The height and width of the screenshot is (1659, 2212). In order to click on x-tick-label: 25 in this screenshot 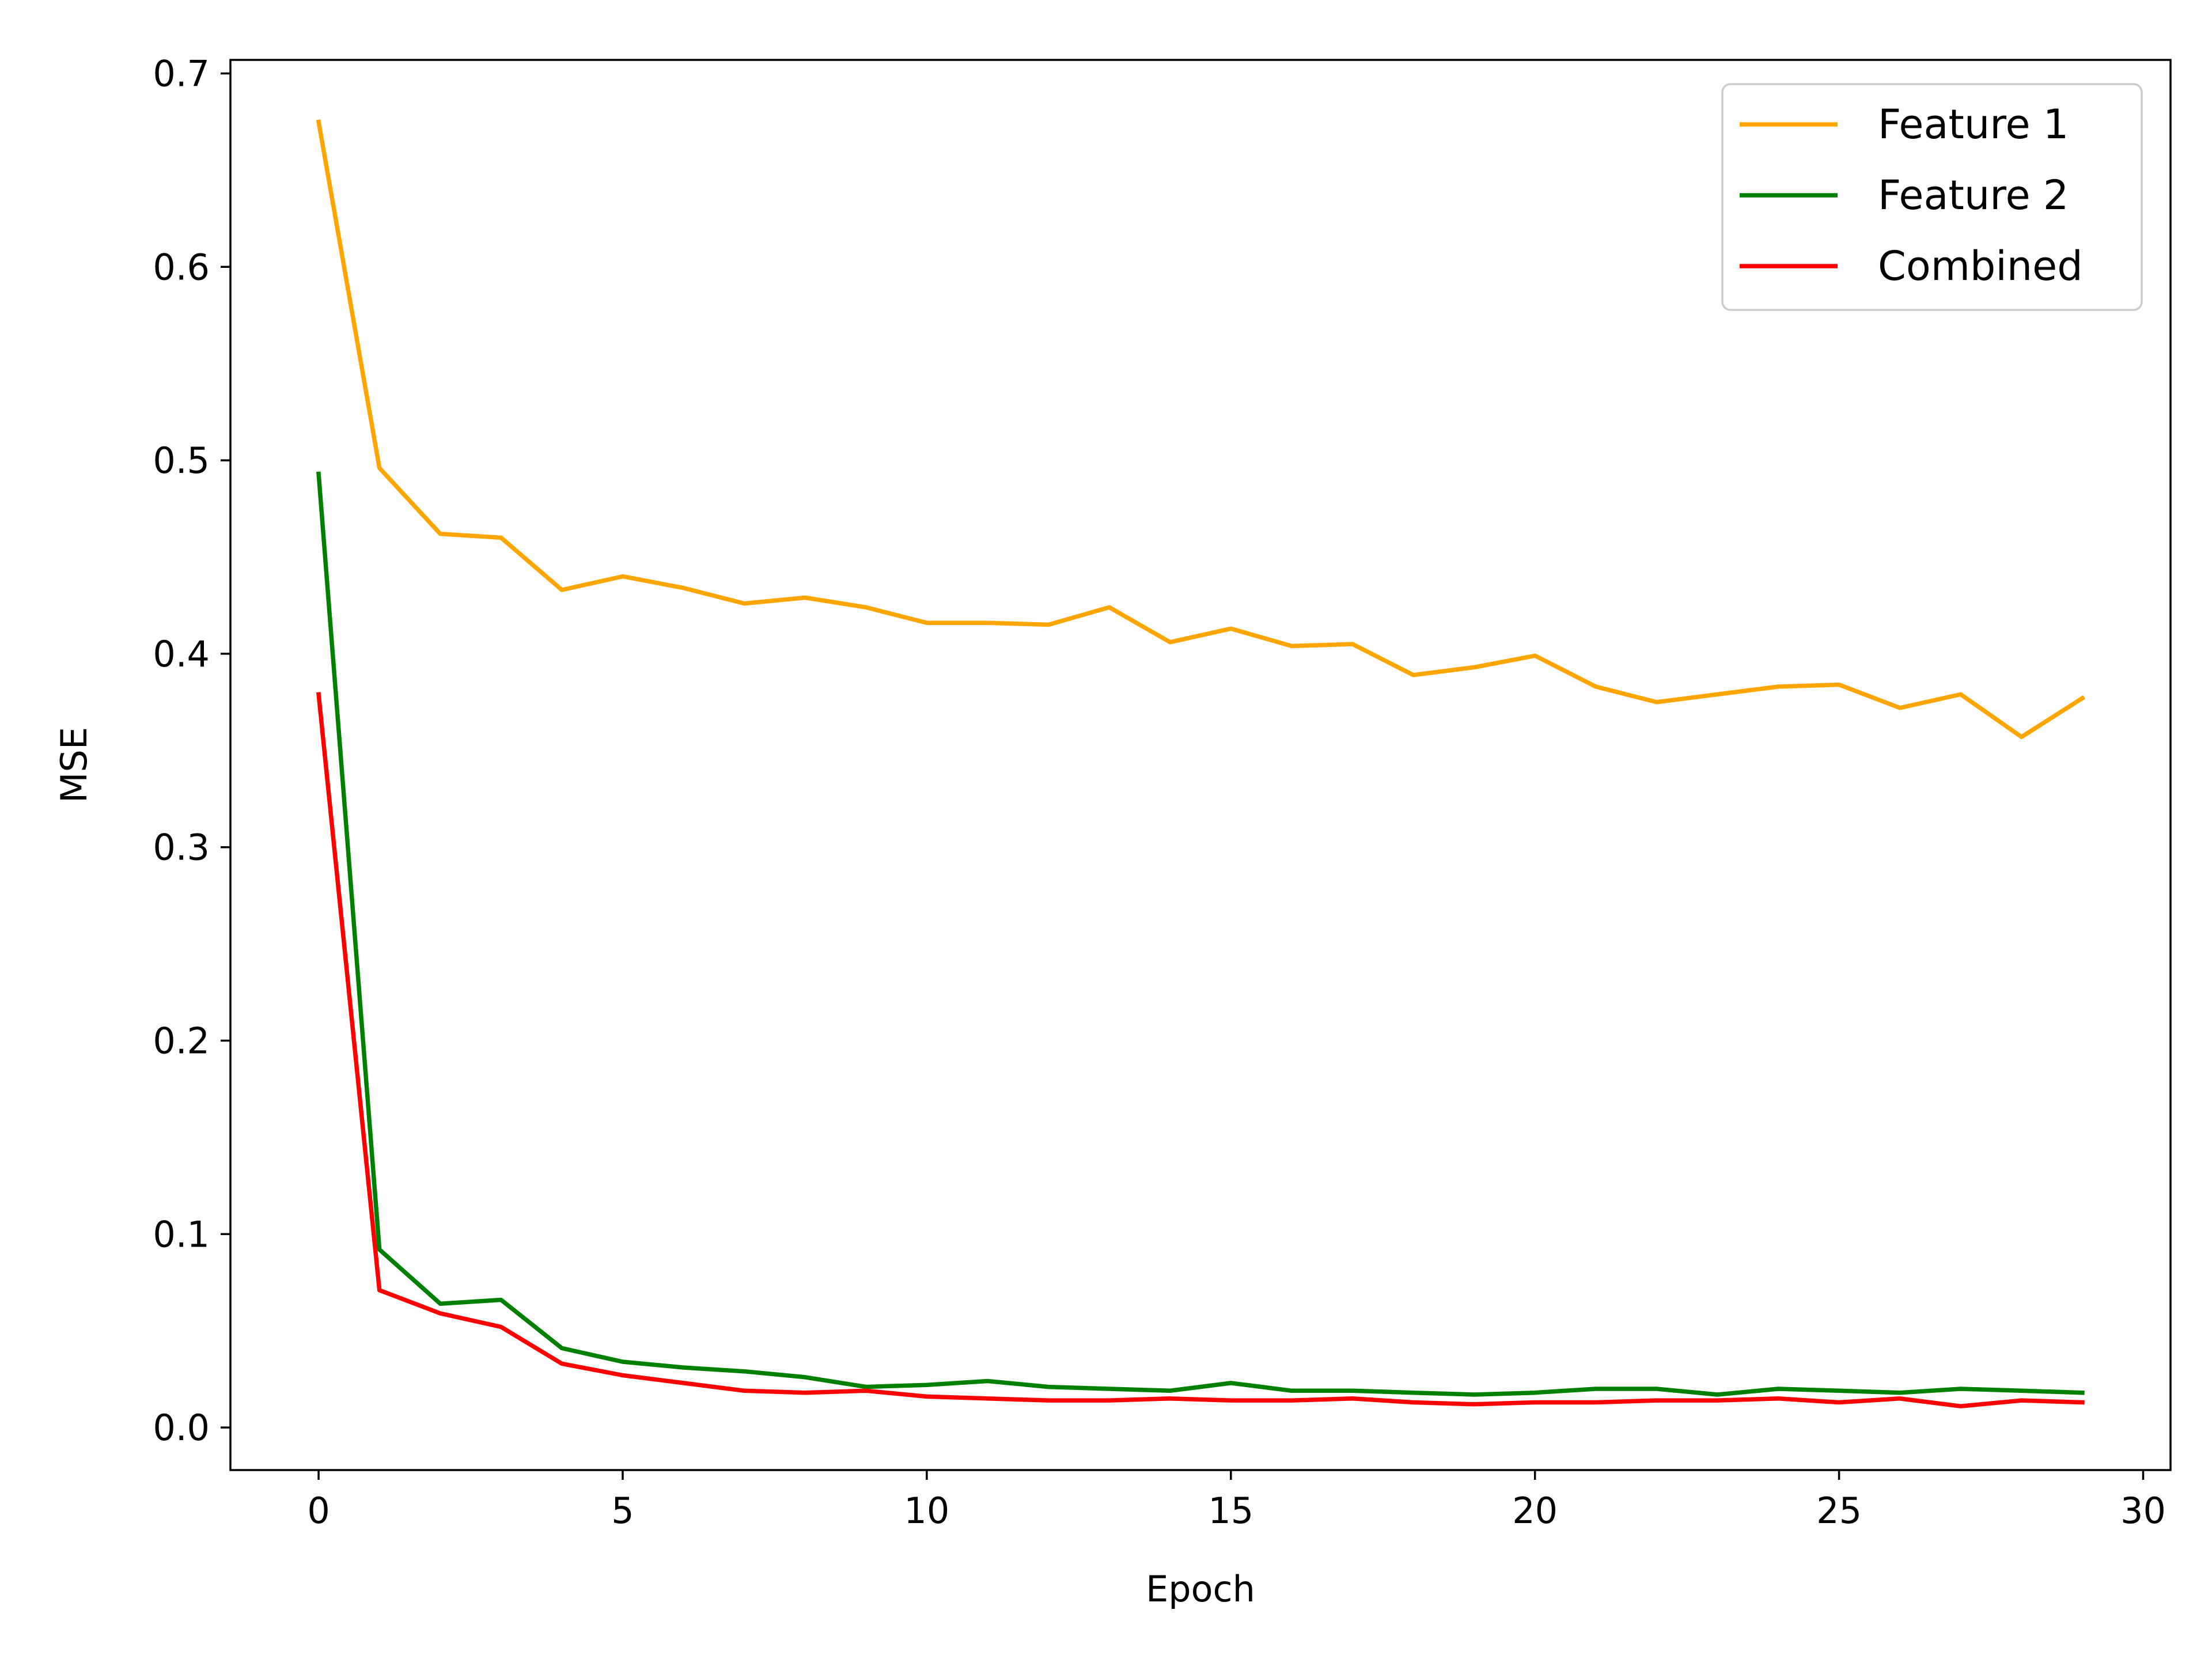, I will do `click(1839, 1511)`.